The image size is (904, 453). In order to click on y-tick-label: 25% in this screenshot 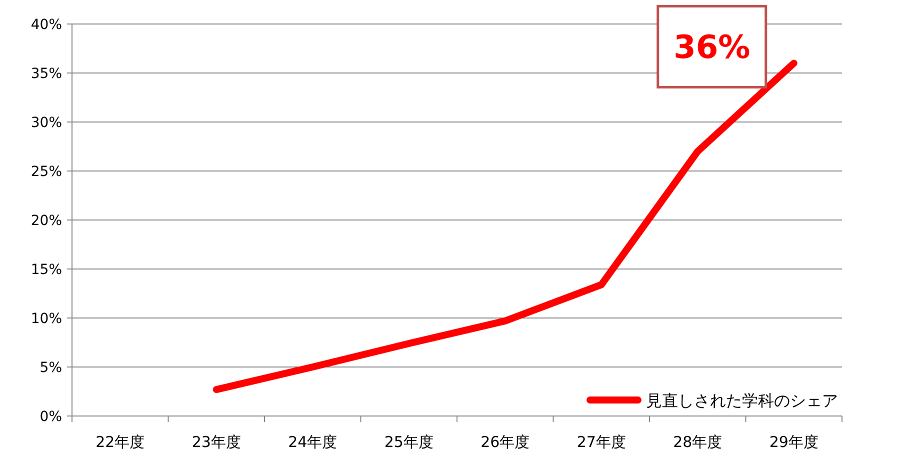, I will do `click(46, 172)`.